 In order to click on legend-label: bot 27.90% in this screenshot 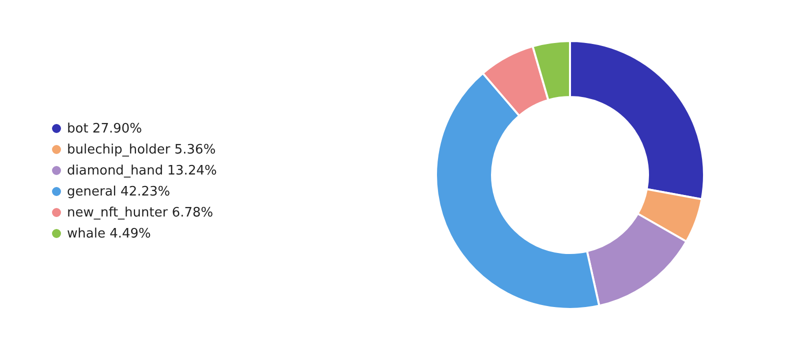, I will do `click(104, 129)`.